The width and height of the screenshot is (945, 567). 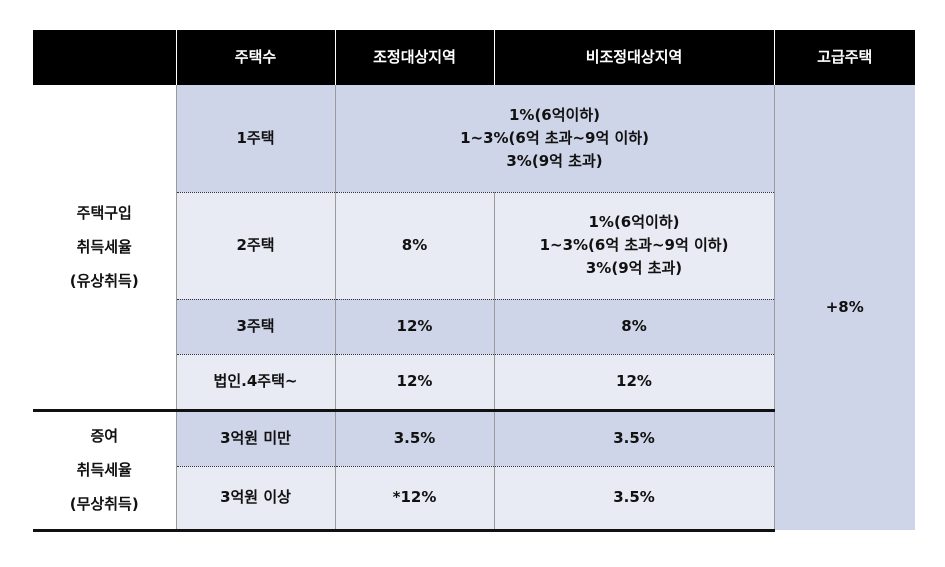 What do you see at coordinates (415, 57) in the screenshot?
I see `header-adjusted-area: 조정대상지역` at bounding box center [415, 57].